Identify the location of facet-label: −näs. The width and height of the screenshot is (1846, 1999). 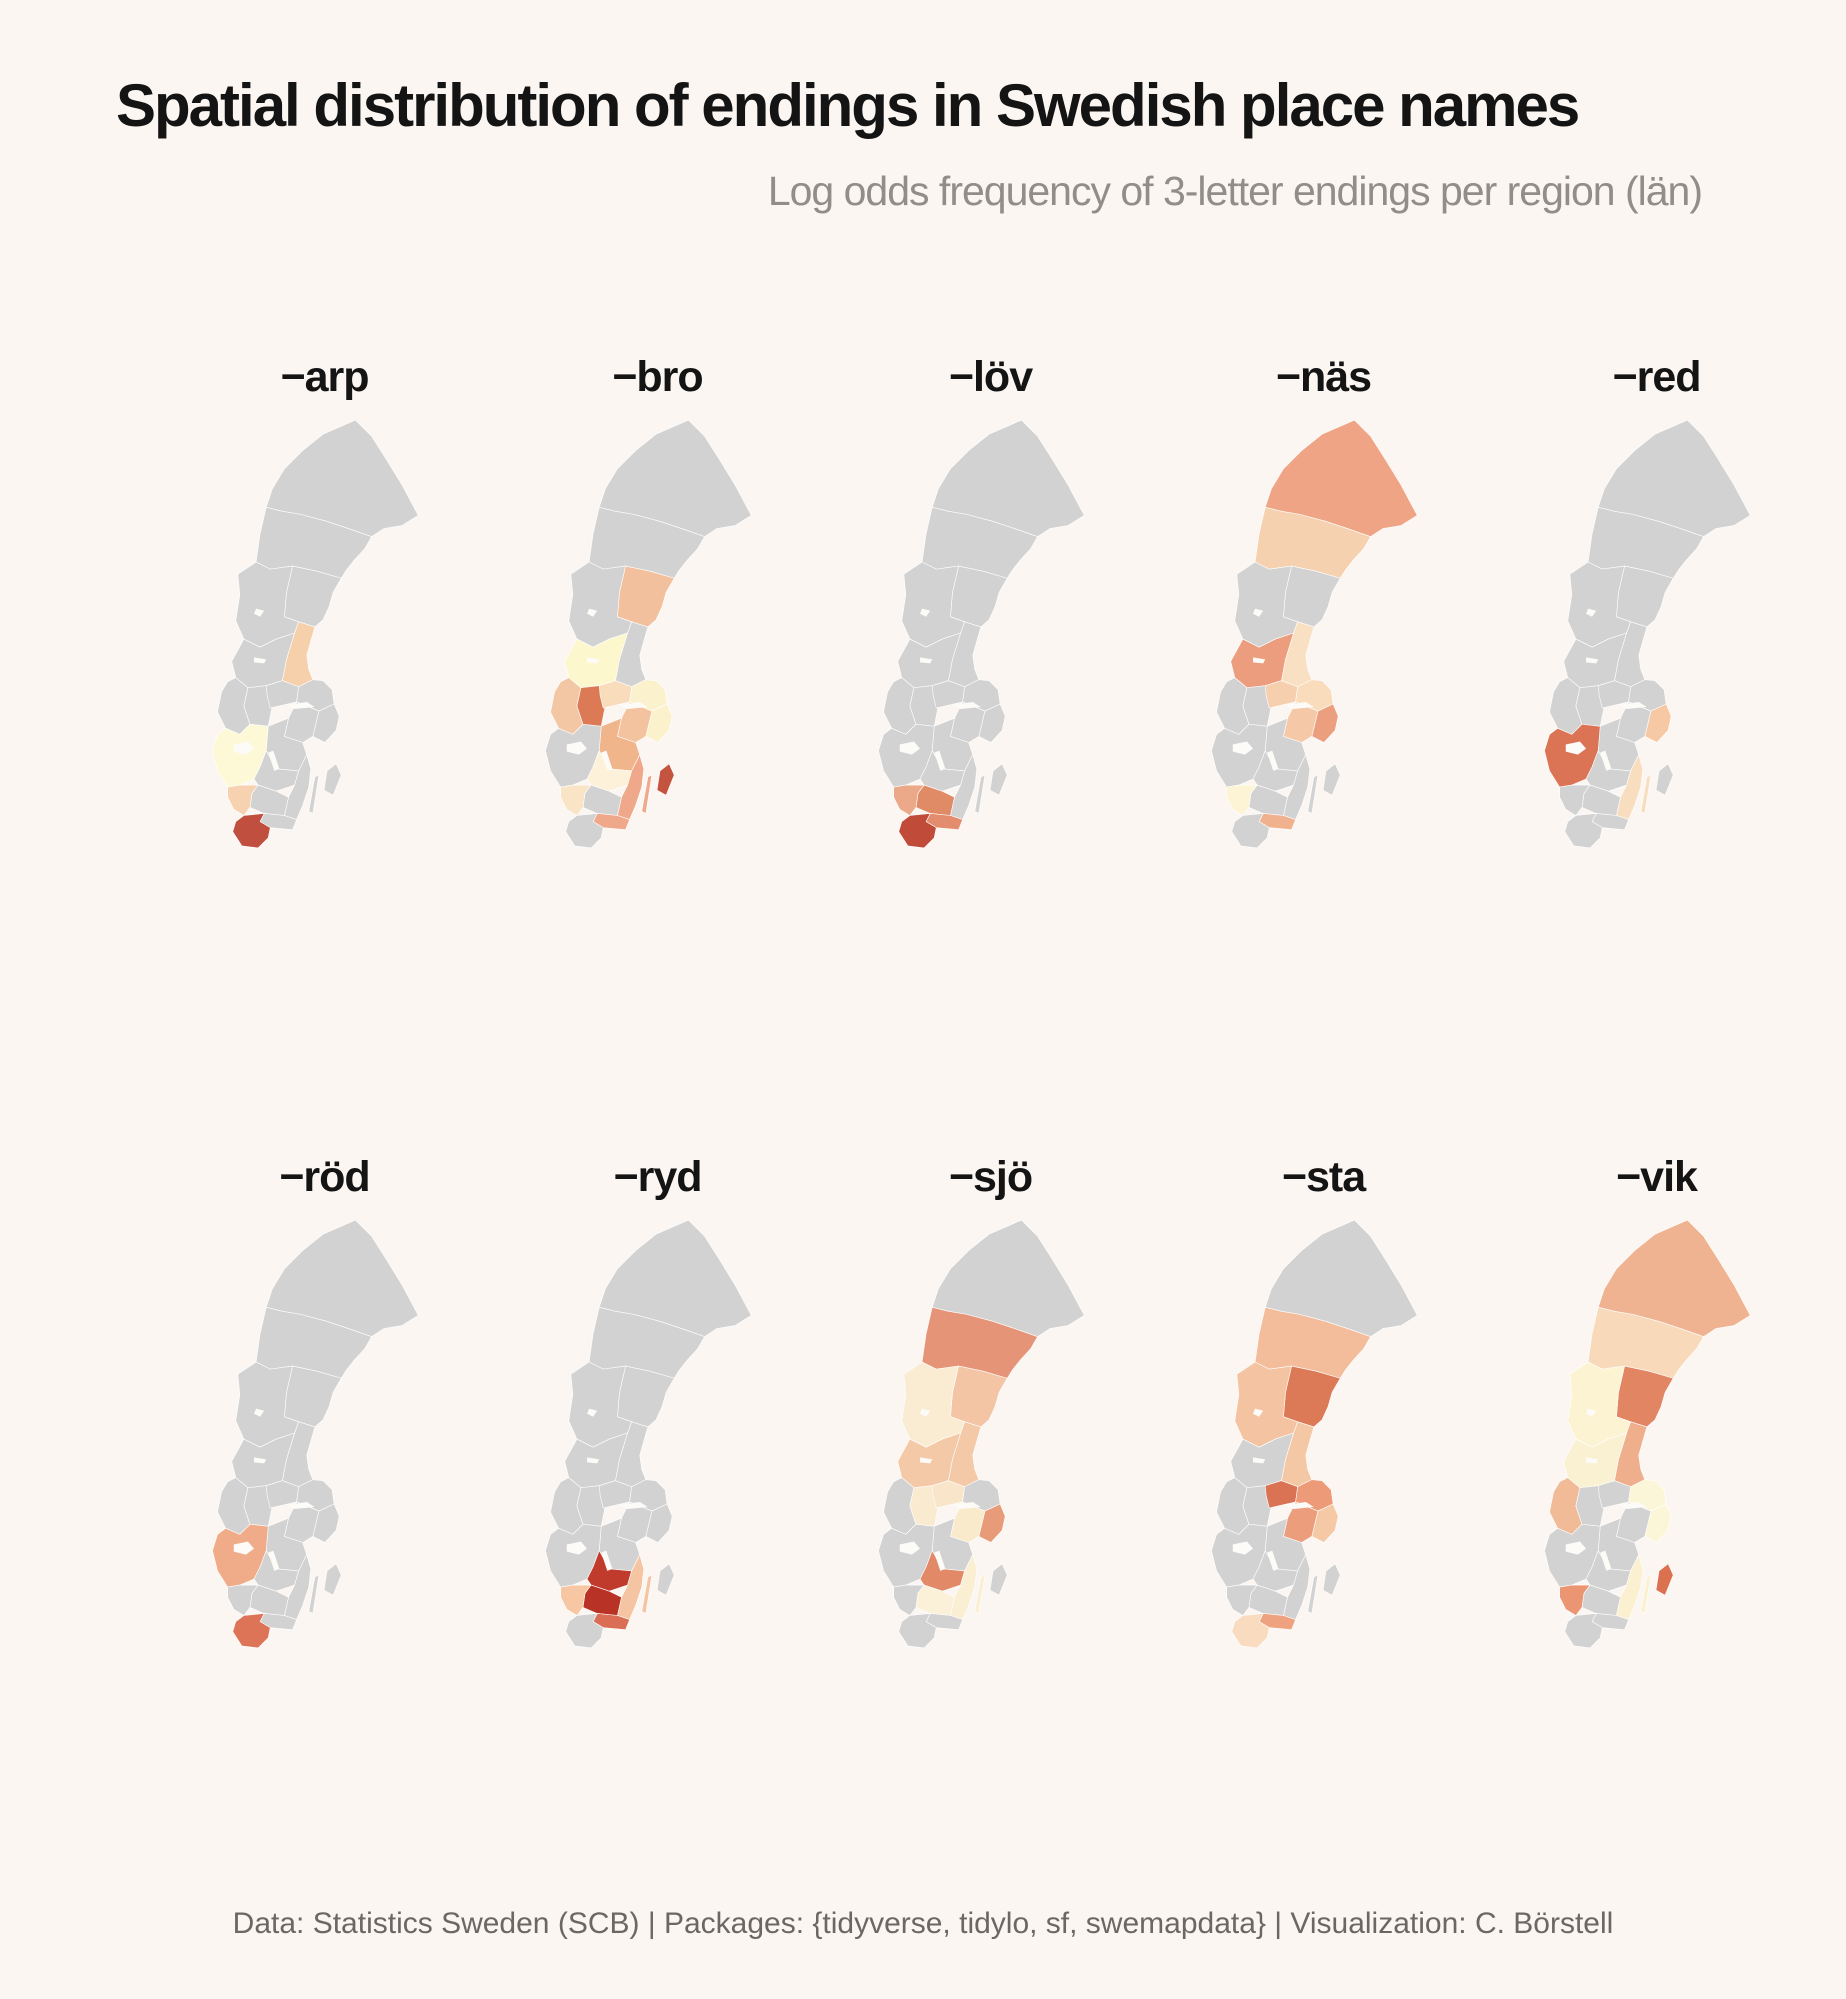
(1323, 377).